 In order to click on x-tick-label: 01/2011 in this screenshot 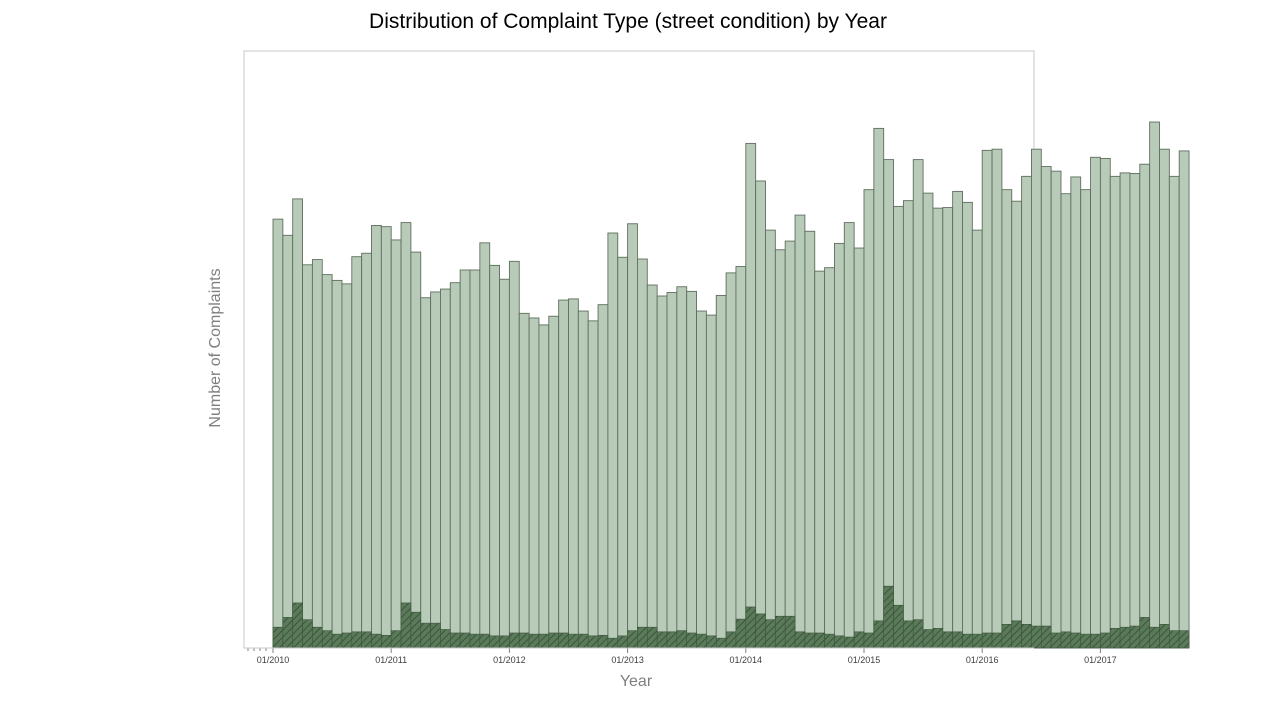, I will do `click(391, 660)`.